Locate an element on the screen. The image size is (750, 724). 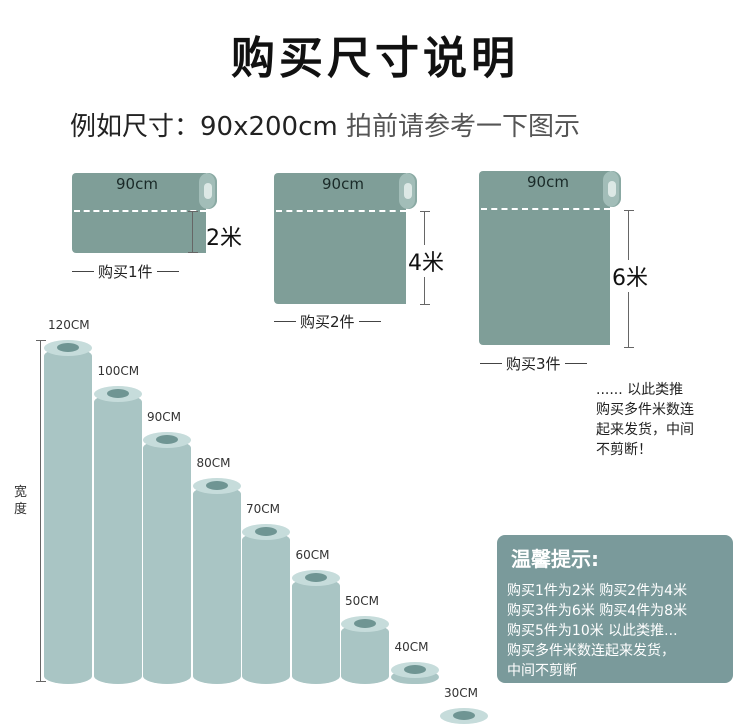
width-roll-label: 40CM is located at coordinates (411, 647).